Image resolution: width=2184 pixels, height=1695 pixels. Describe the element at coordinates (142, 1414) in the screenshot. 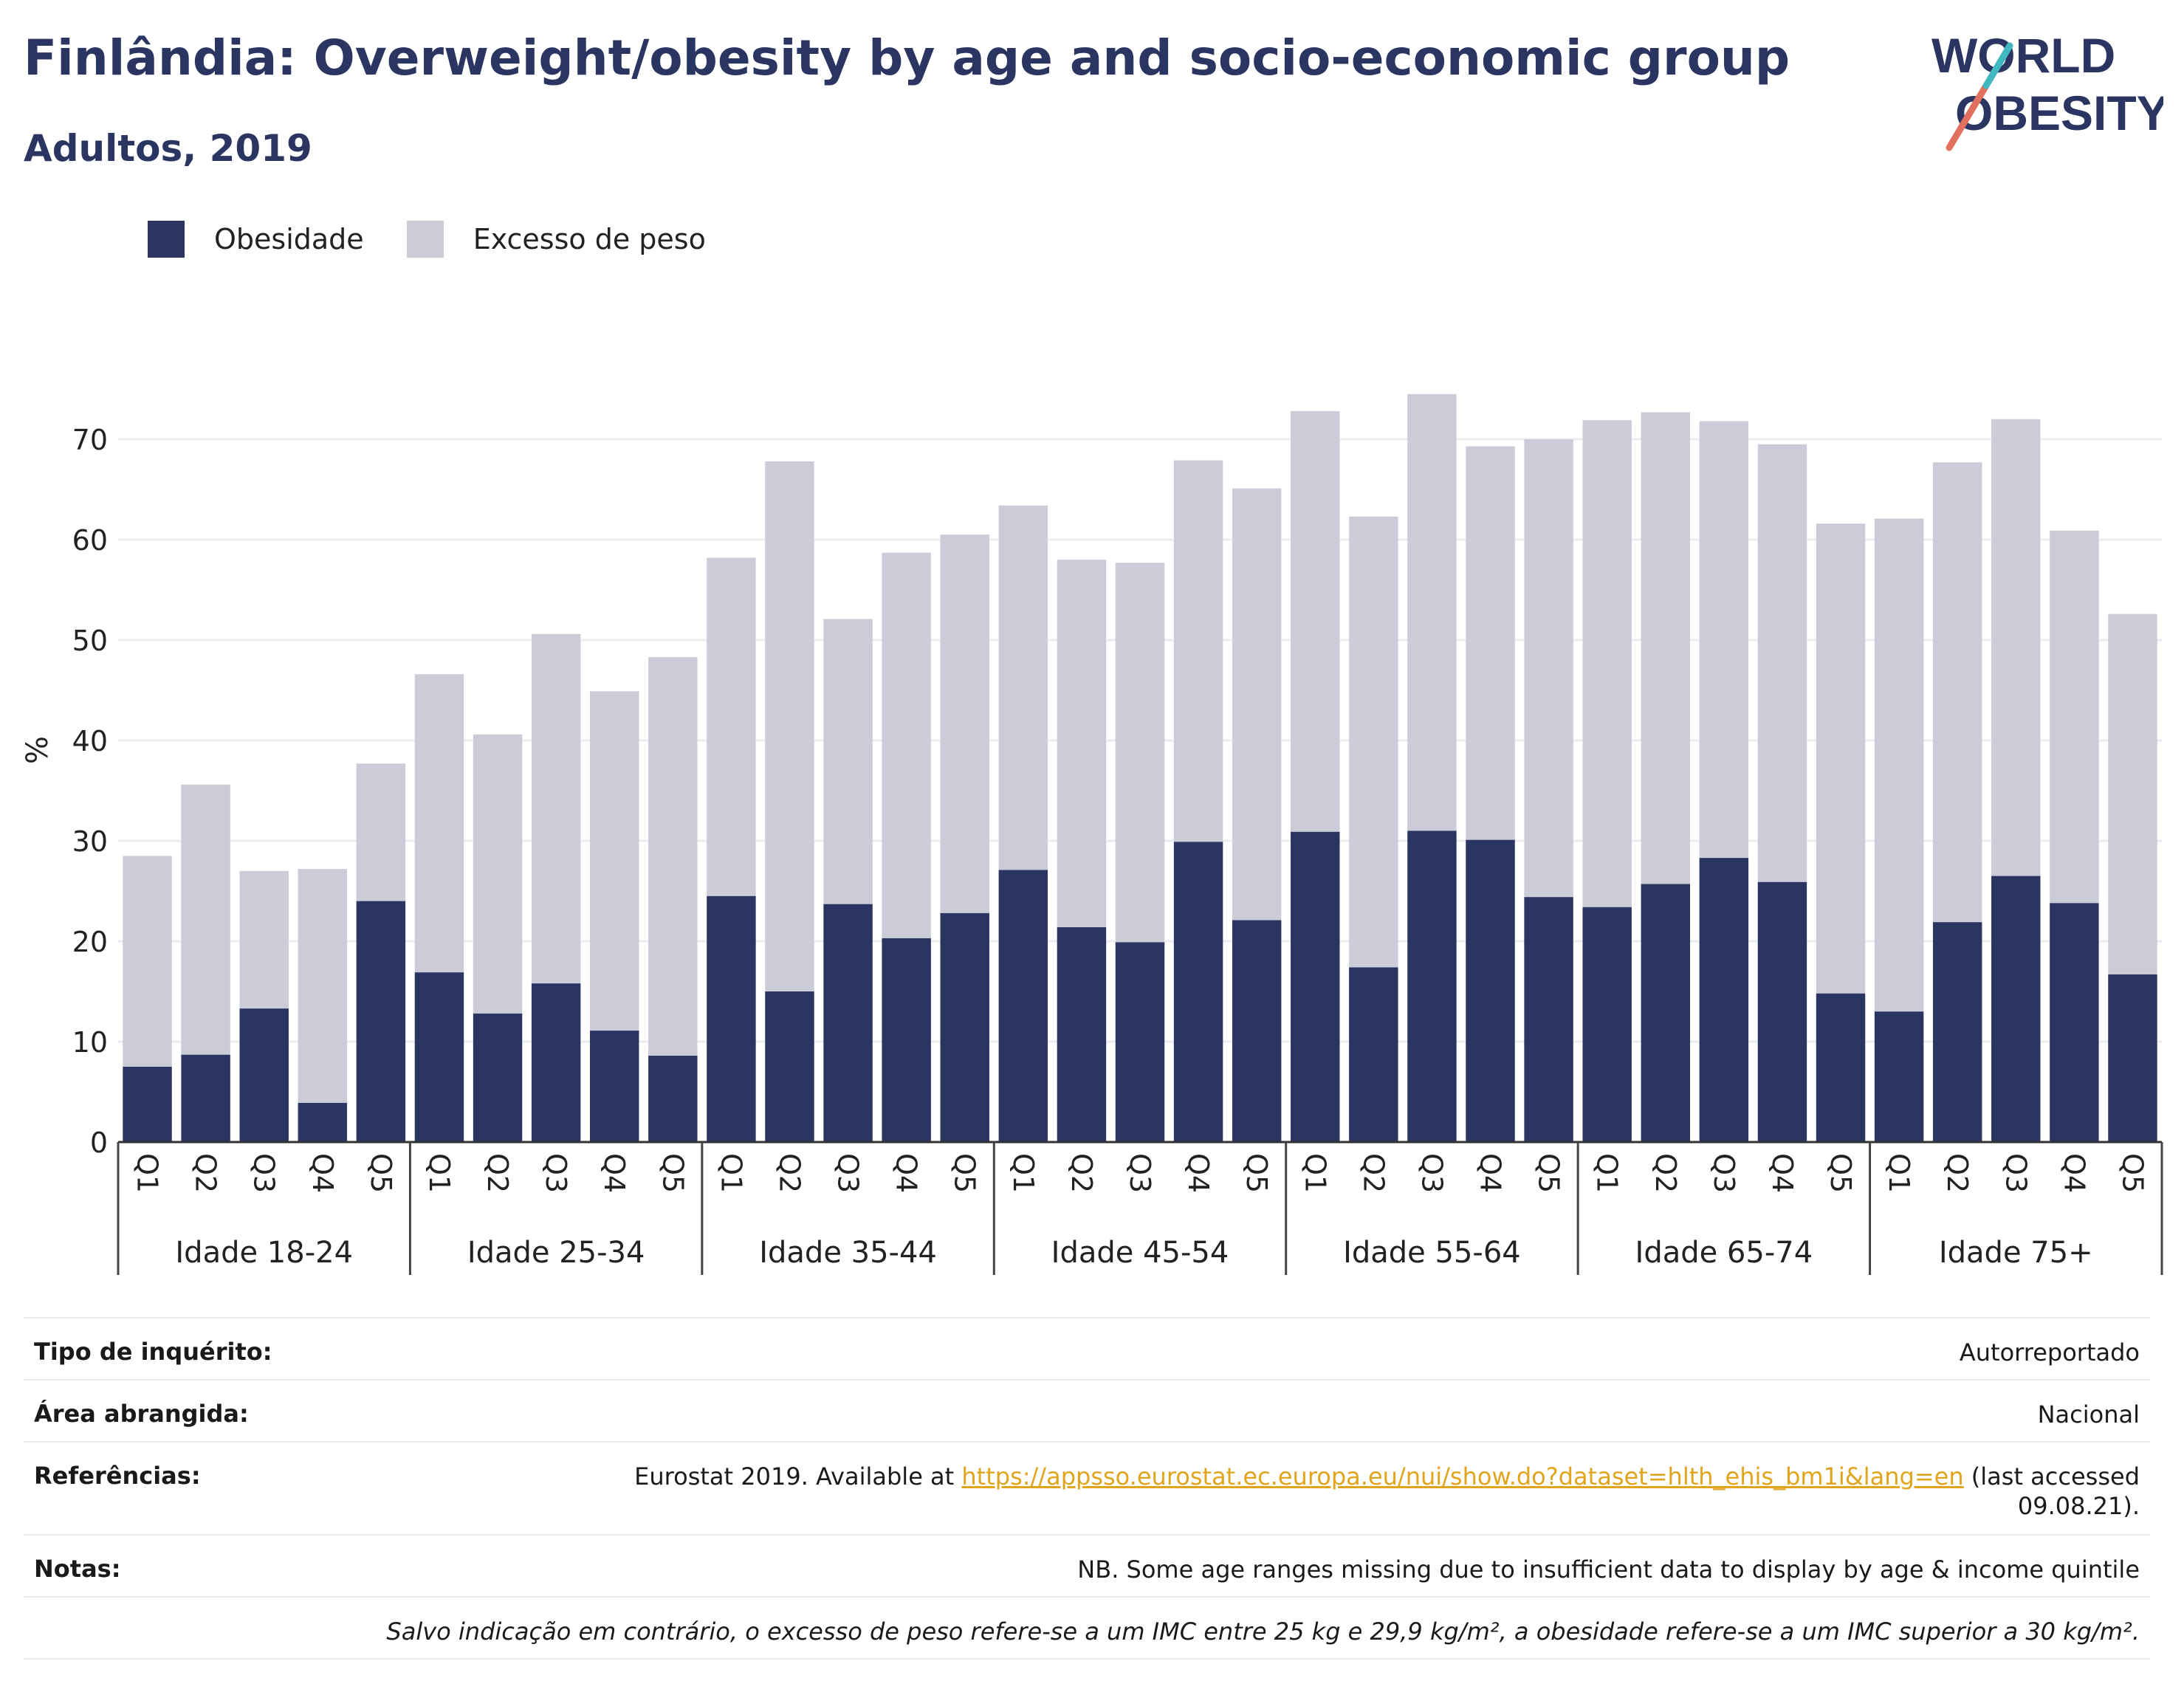

I see `info-label-area: Área abrangida:` at that location.